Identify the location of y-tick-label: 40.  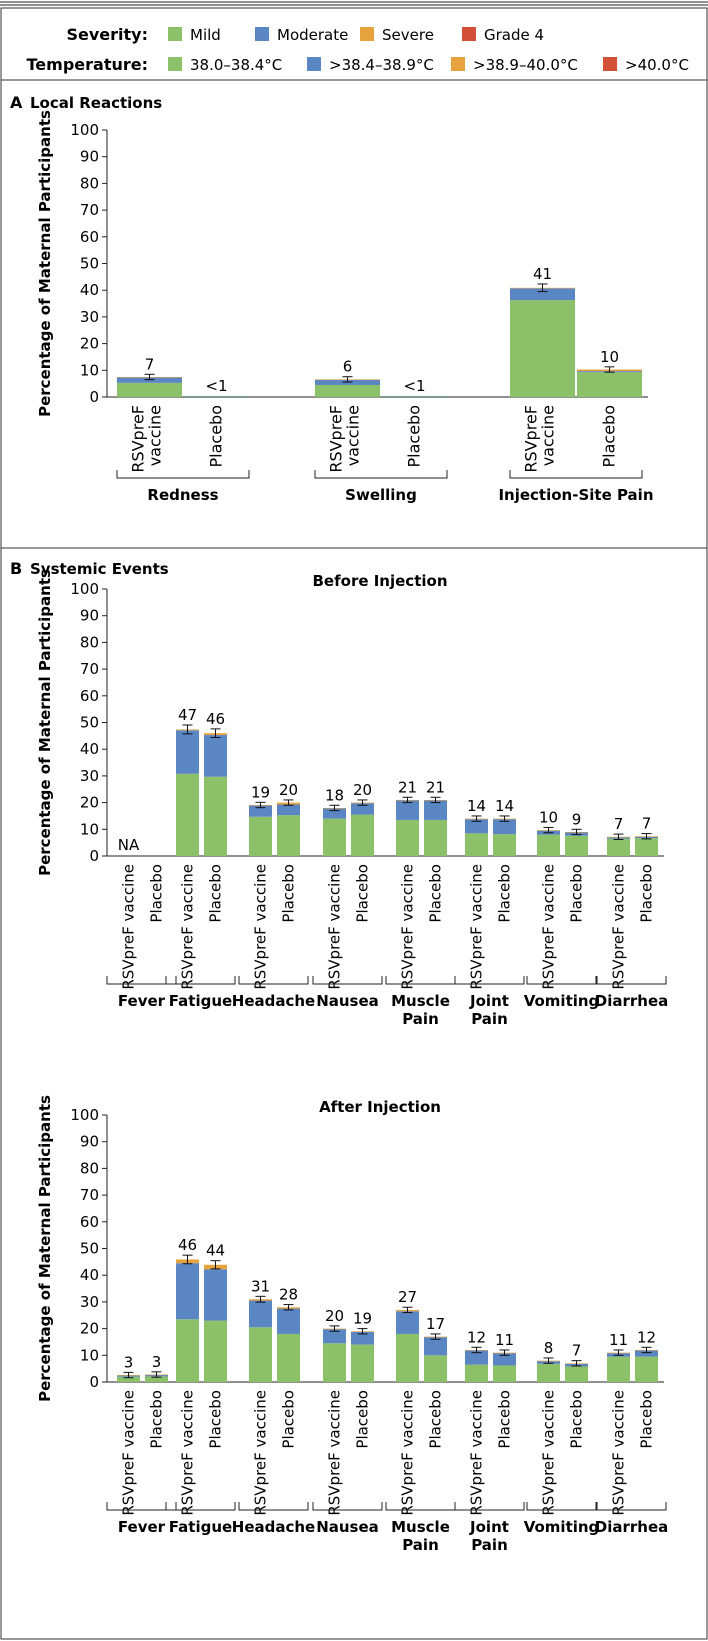
(89, 1275).